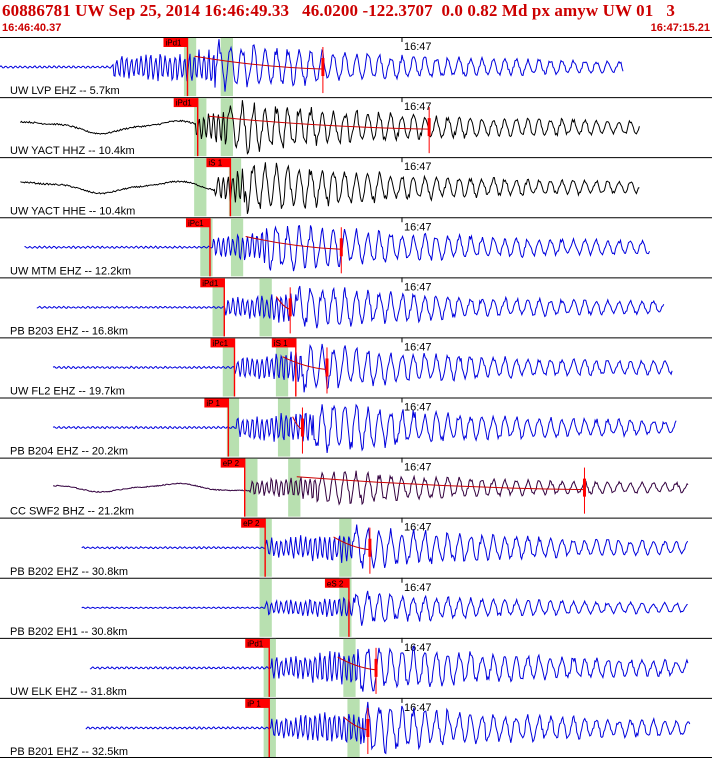  I want to click on station-label: PB B203 EHZ -- 16.8km, so click(69, 331).